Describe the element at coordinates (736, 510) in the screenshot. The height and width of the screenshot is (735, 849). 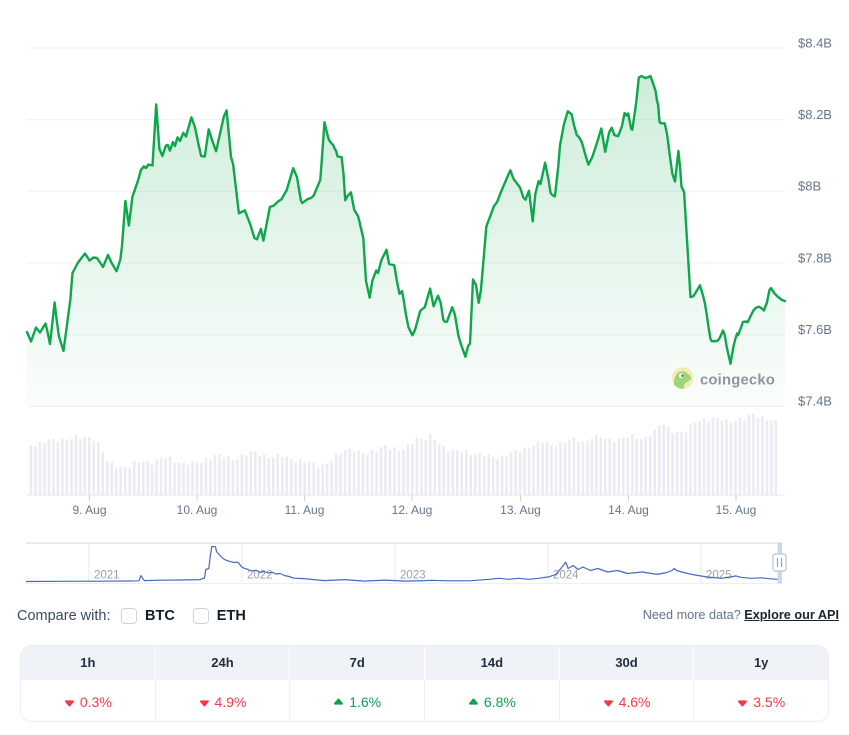
I see `svg-text: 15. Aug` at that location.